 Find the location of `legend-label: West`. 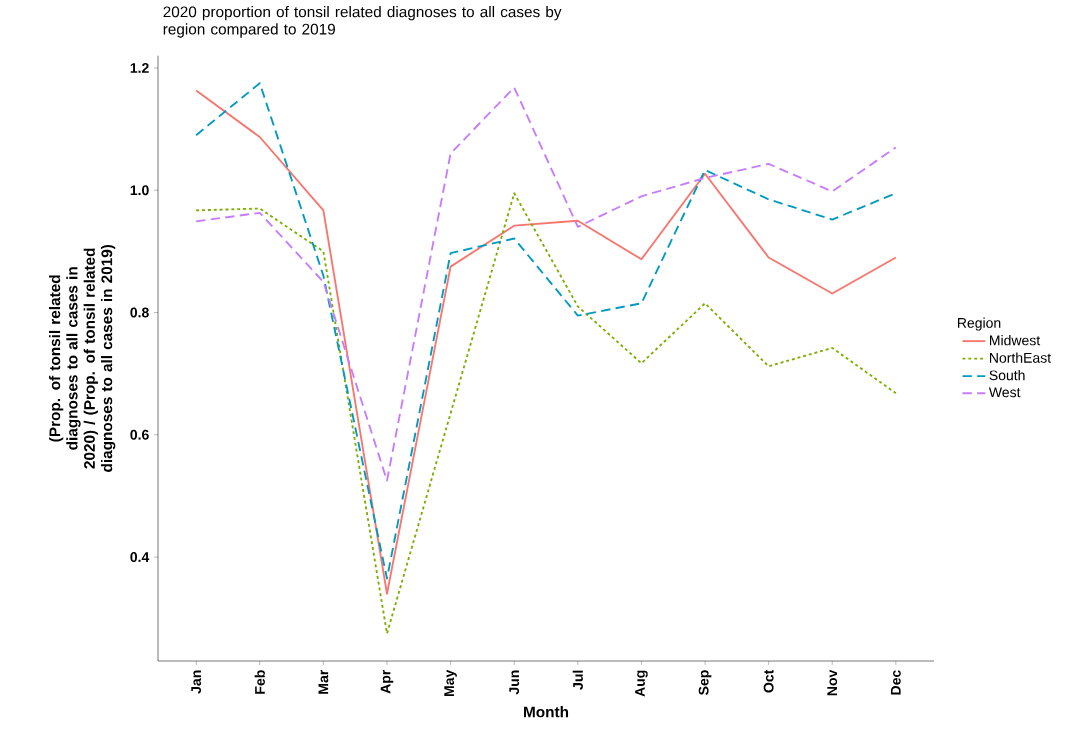

legend-label: West is located at coordinates (1004, 392).